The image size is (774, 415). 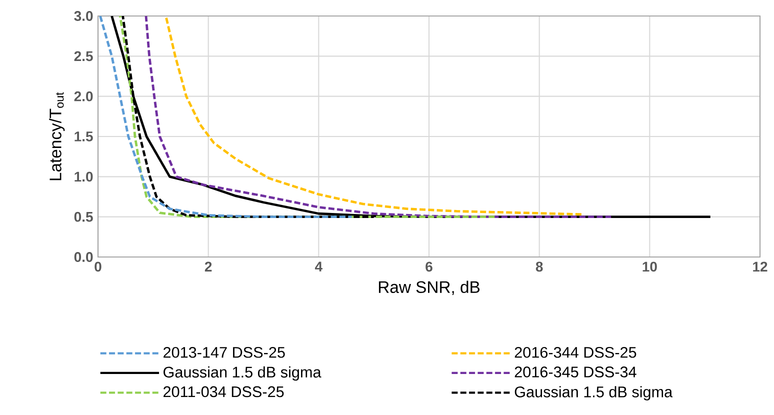 What do you see at coordinates (83, 257) in the screenshot?
I see `y-tick-label: 0.0` at bounding box center [83, 257].